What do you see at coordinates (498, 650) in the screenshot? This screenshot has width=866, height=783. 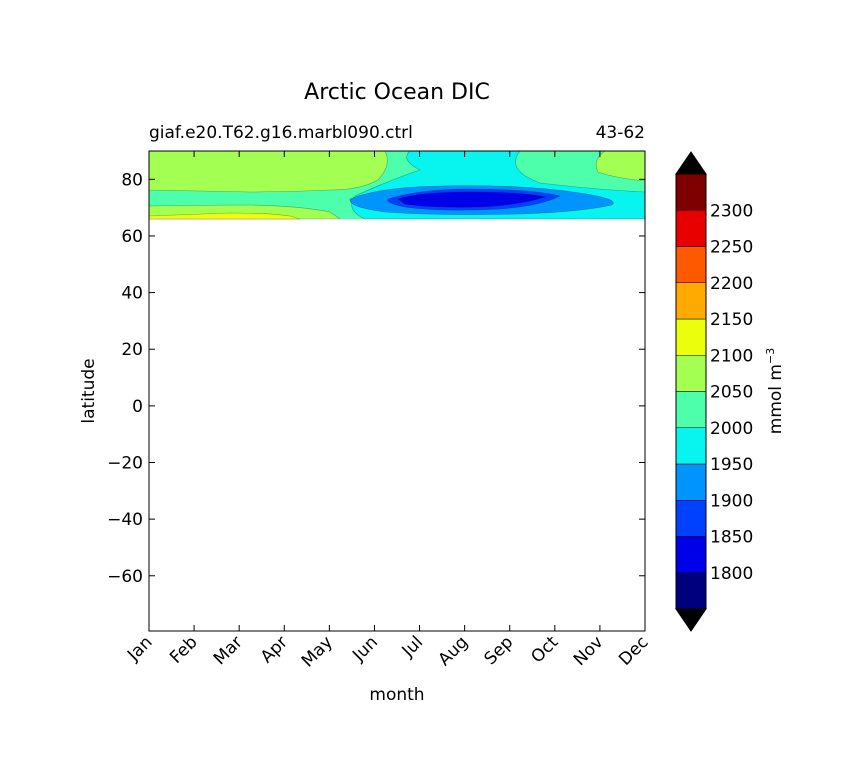 I see `x-tick-label: Sep` at bounding box center [498, 650].